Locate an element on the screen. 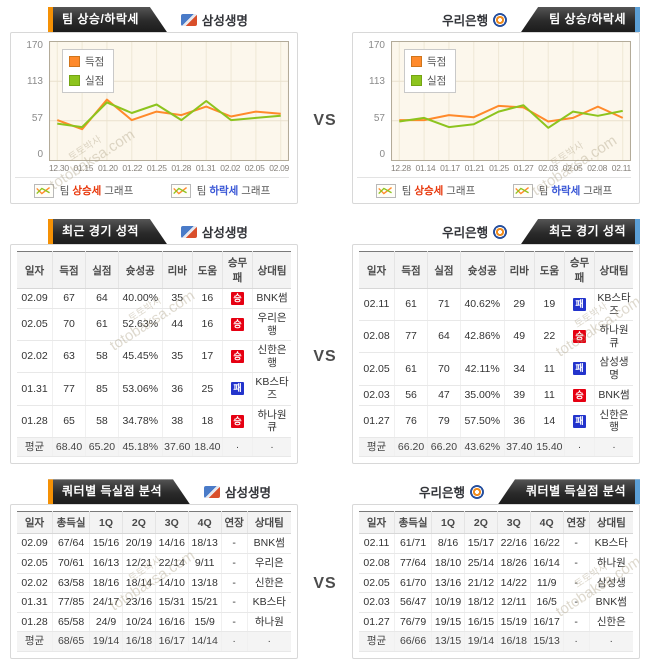 The image size is (650, 663). trend-line-chart is located at coordinates (169, 101).